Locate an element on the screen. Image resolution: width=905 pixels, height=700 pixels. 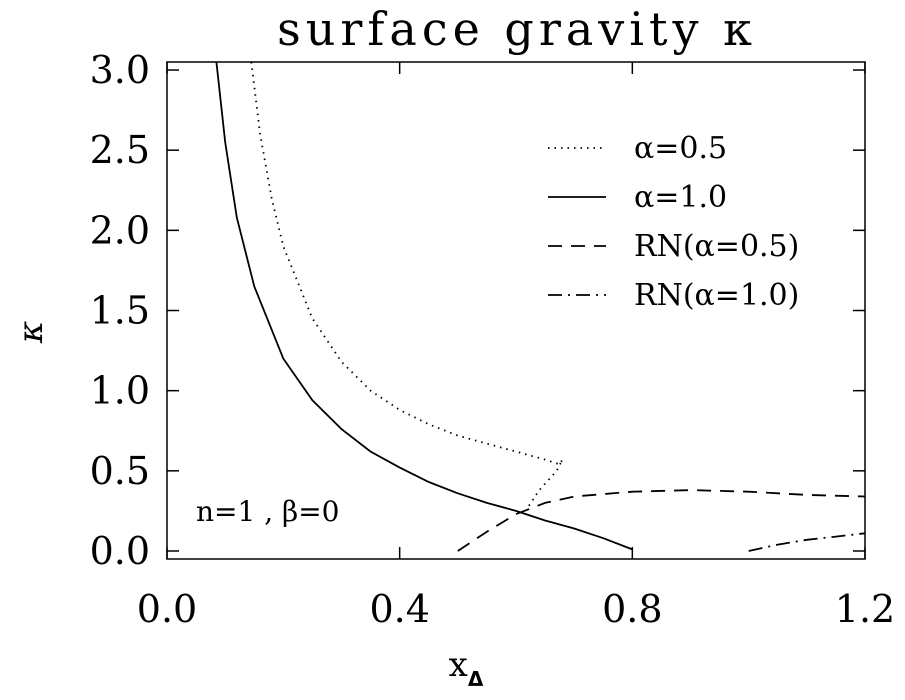
y-tick-label: 2.5 is located at coordinates (120, 150).